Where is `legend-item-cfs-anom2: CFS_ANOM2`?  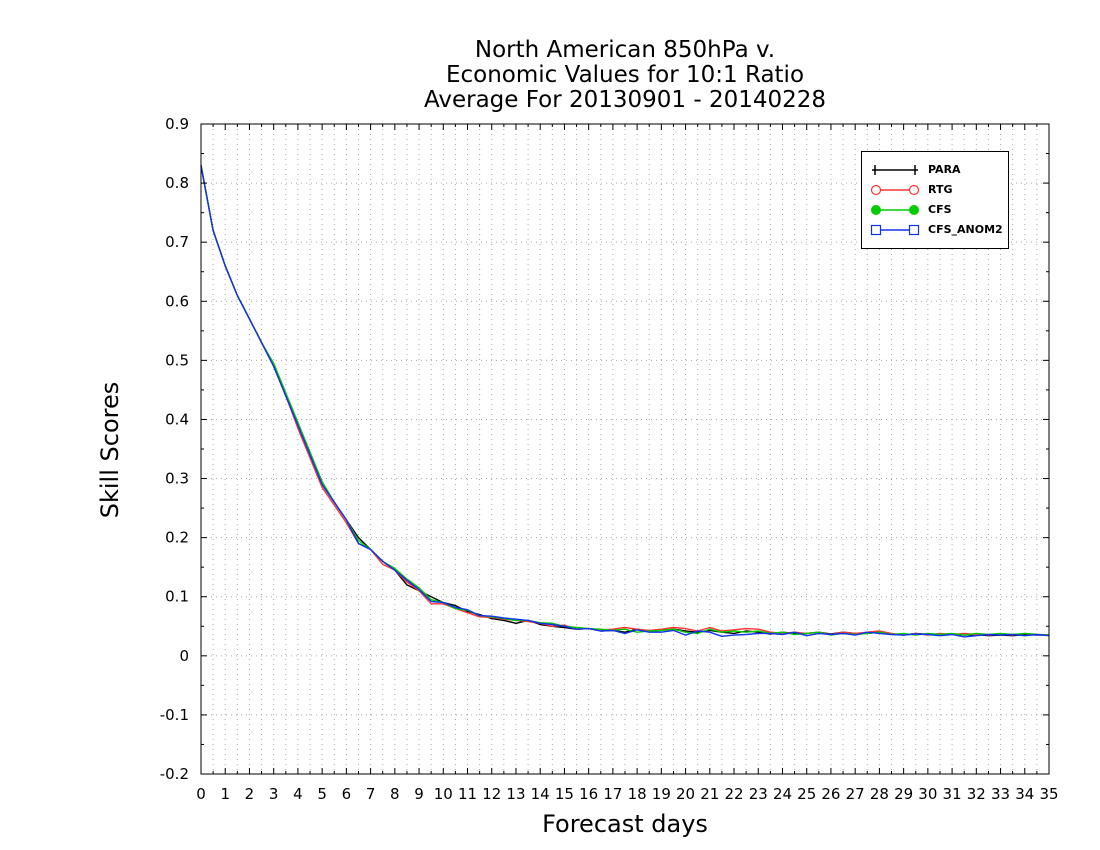
legend-item-cfs-anom2: CFS_ANOM2 is located at coordinates (940, 230).